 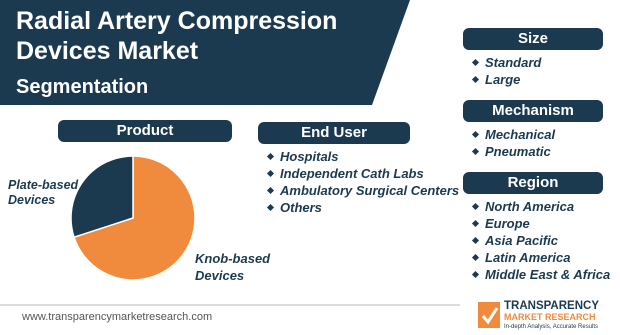 I want to click on pie-label: Plate-based Devices, so click(x=43, y=192).